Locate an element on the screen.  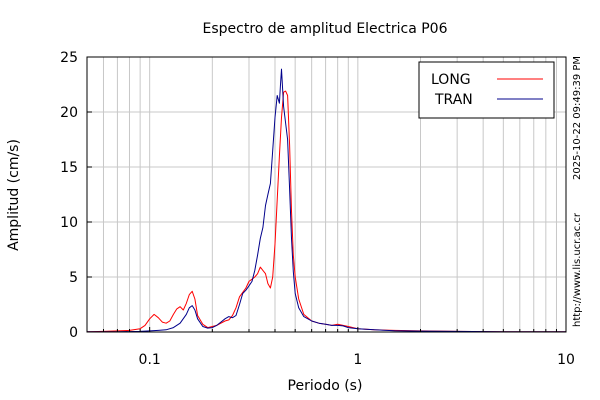
x-tick-label: 0.1 is located at coordinates (150, 360).